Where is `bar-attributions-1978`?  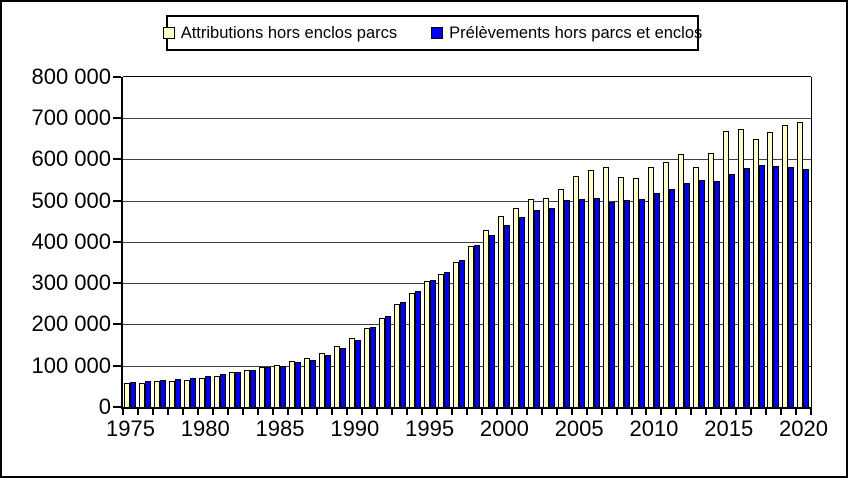
bar-attributions-1978 is located at coordinates (172, 394).